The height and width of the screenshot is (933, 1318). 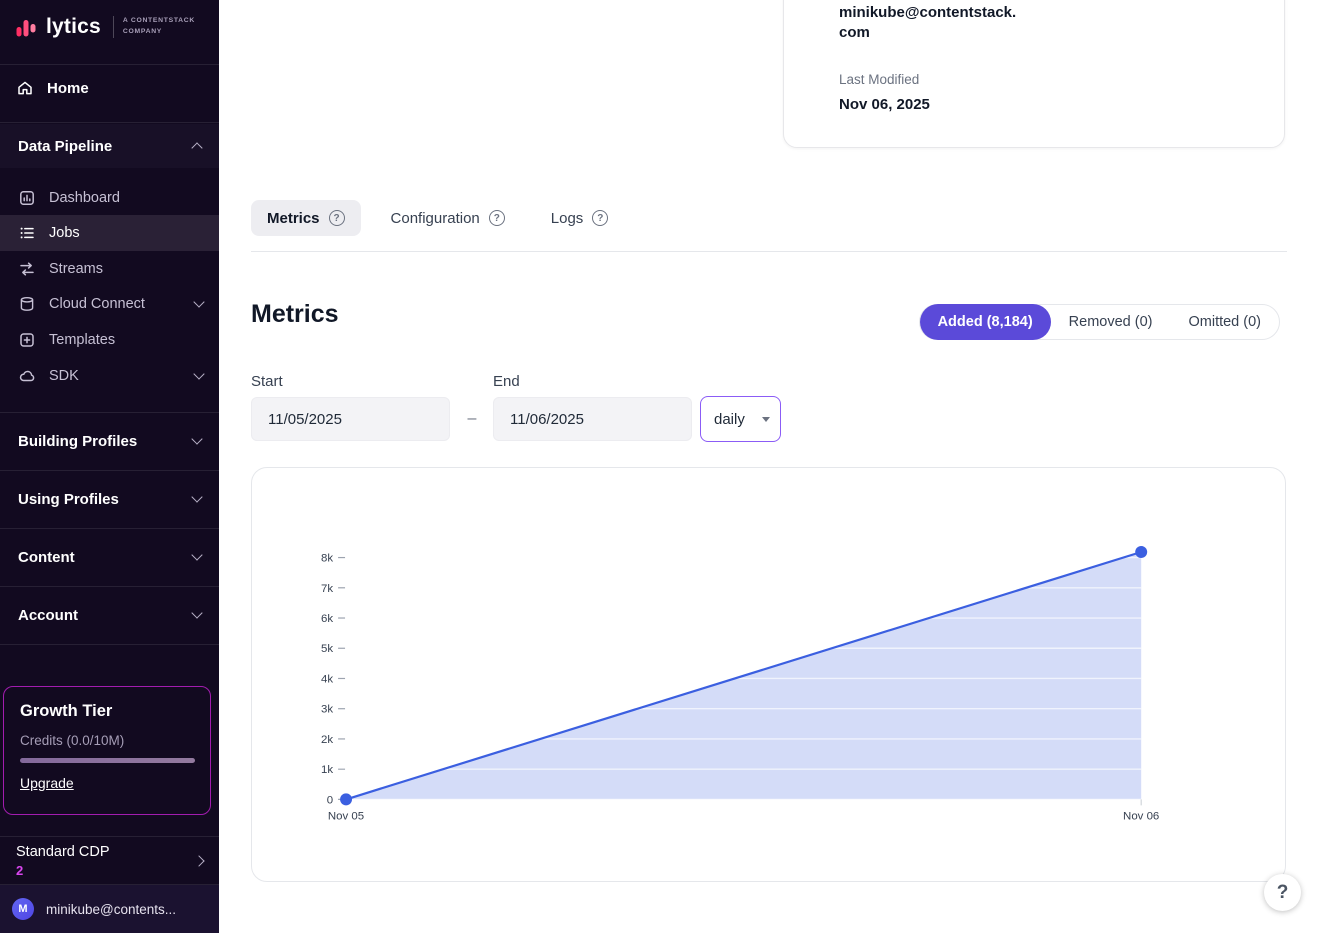 What do you see at coordinates (25, 88) in the screenshot?
I see `home-icon` at bounding box center [25, 88].